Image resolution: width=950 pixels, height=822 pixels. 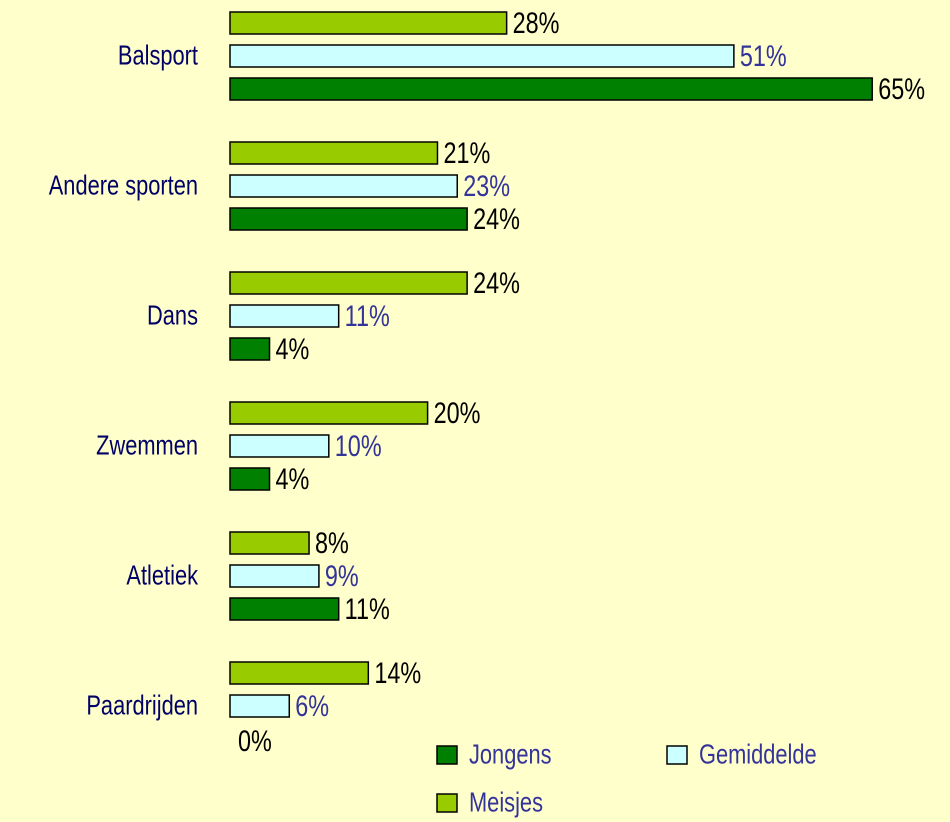 I want to click on legend-label: Meisjes, so click(x=506, y=802).